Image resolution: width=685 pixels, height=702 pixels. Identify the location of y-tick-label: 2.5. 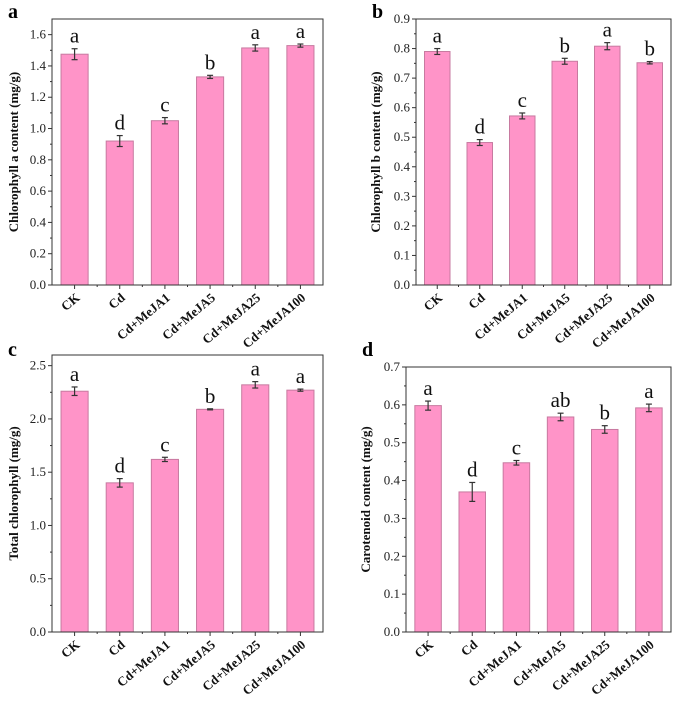
(38, 365).